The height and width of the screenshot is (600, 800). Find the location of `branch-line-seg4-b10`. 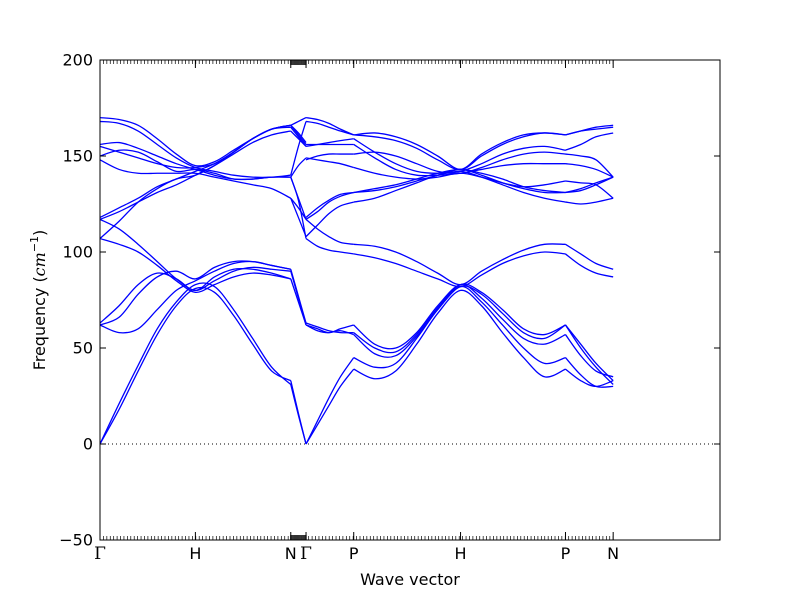

branch-line-seg4-b10 is located at coordinates (589, 189).